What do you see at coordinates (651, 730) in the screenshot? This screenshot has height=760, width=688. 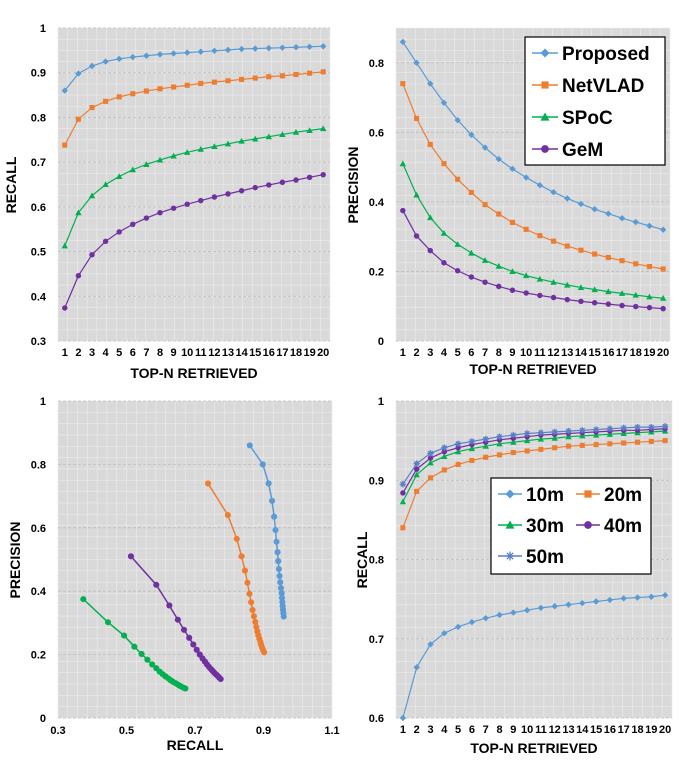 I see `x-tick-label: 19` at bounding box center [651, 730].